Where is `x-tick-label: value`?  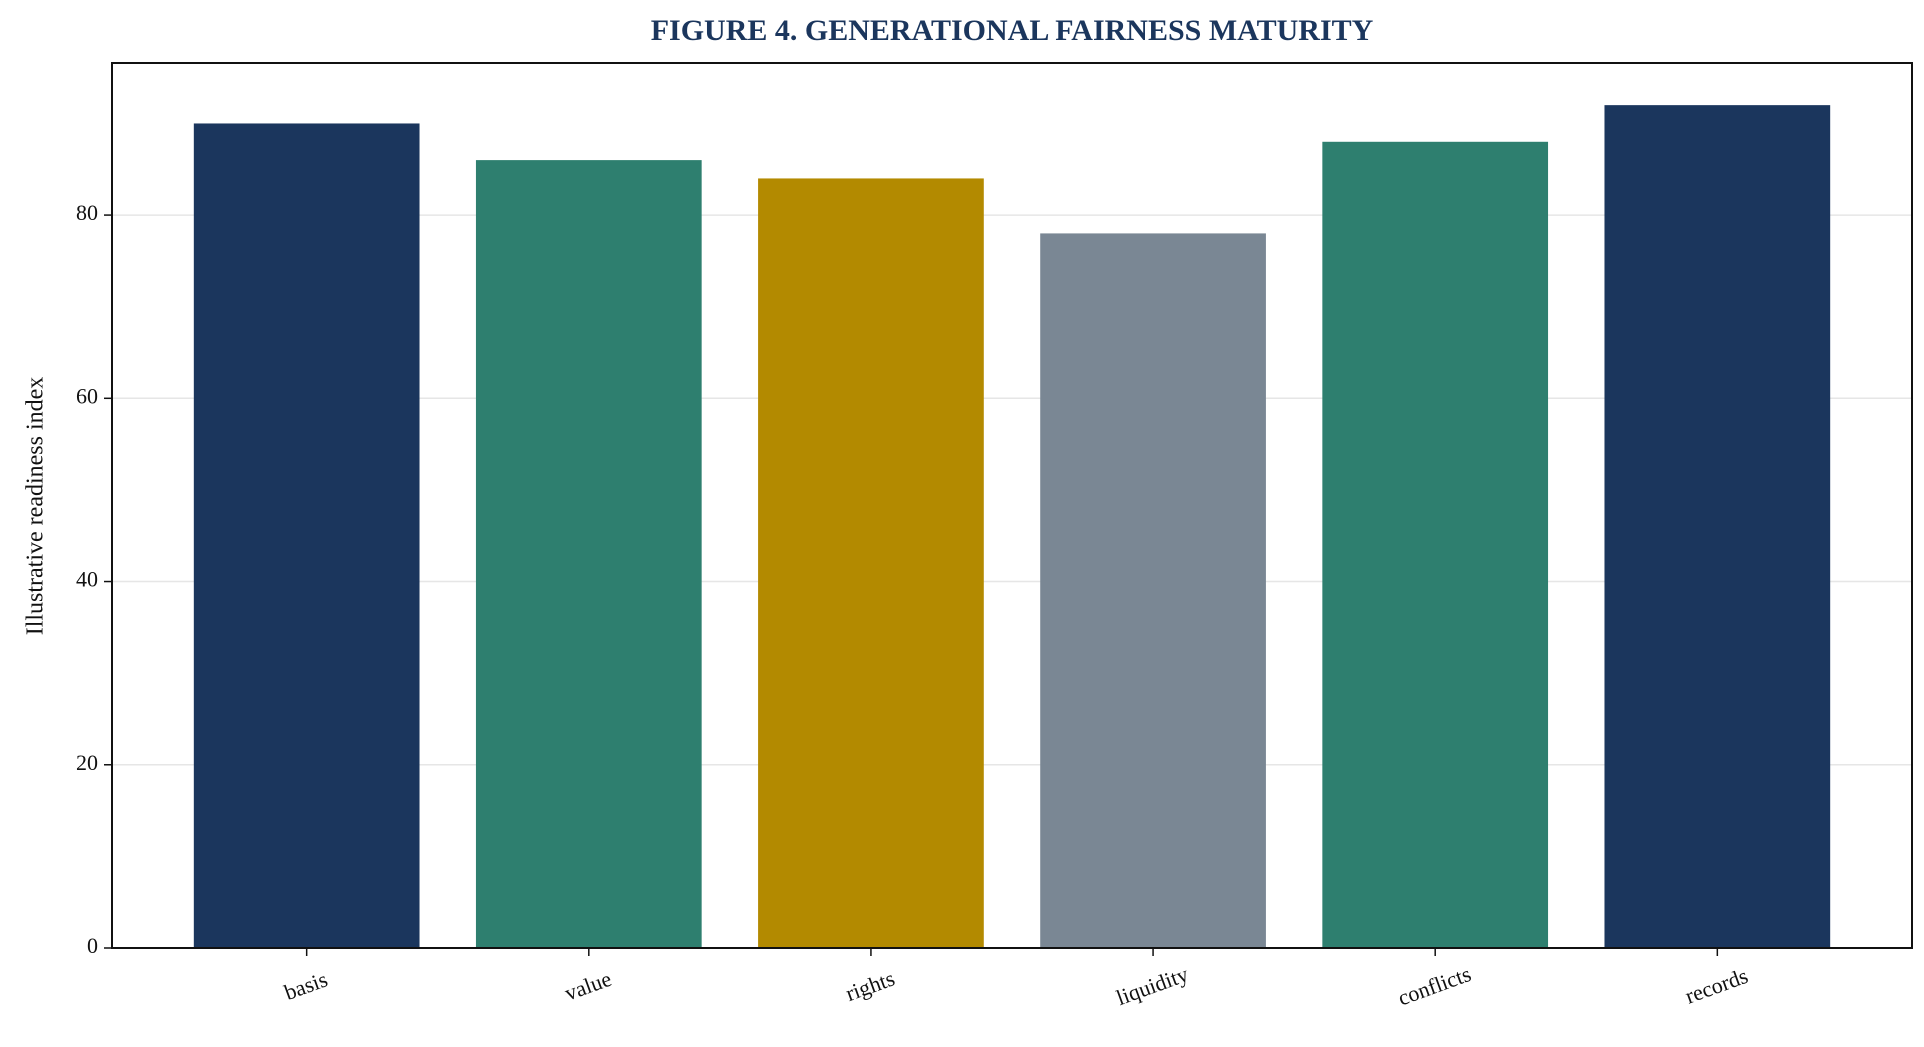
x-tick-label: value is located at coordinates (587, 986).